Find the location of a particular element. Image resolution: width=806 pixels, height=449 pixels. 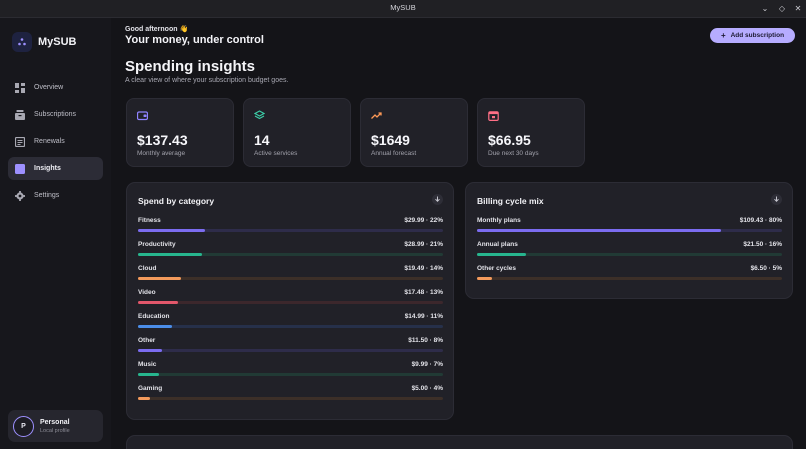

brand-name: MySUB is located at coordinates (57, 42).